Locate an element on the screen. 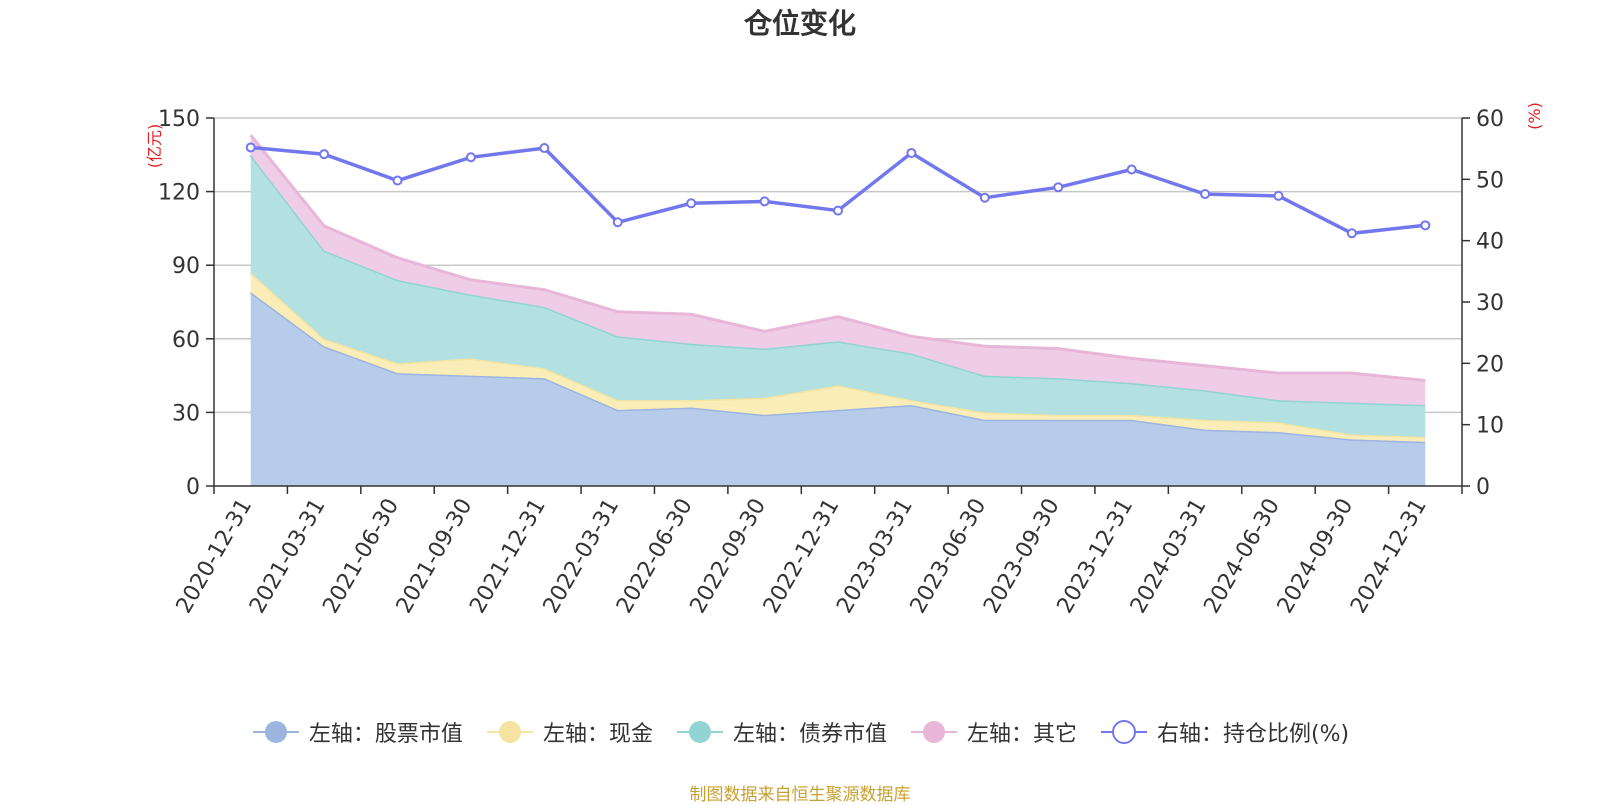  position-ratio-line is located at coordinates (838, 190).